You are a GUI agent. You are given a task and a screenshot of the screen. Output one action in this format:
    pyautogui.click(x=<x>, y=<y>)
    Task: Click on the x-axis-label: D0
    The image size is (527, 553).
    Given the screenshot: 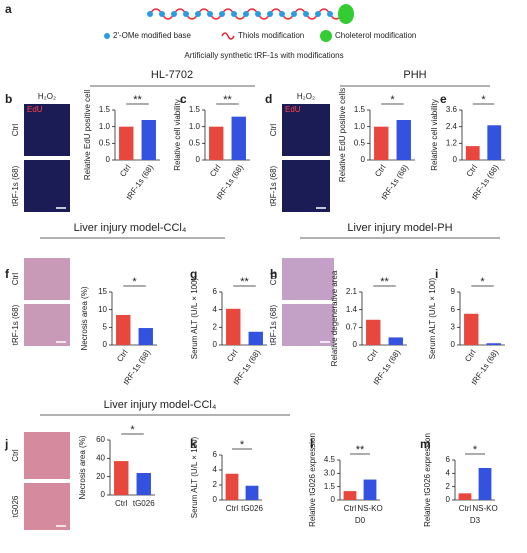 What is the action you would take?
    pyautogui.click(x=360, y=520)
    